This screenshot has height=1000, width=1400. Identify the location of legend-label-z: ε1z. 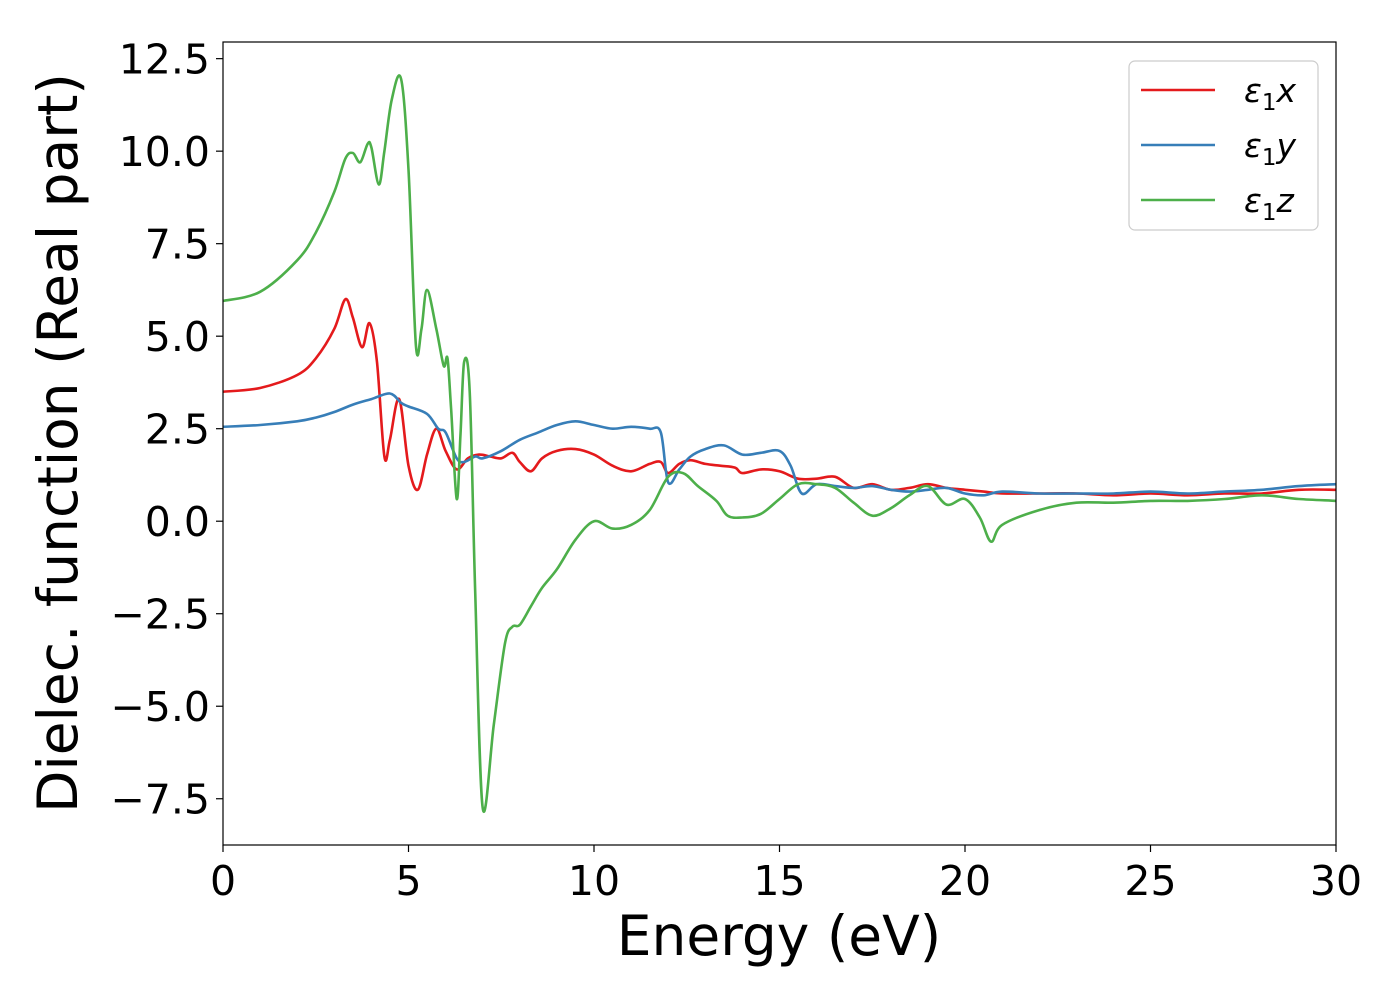
(1269, 203).